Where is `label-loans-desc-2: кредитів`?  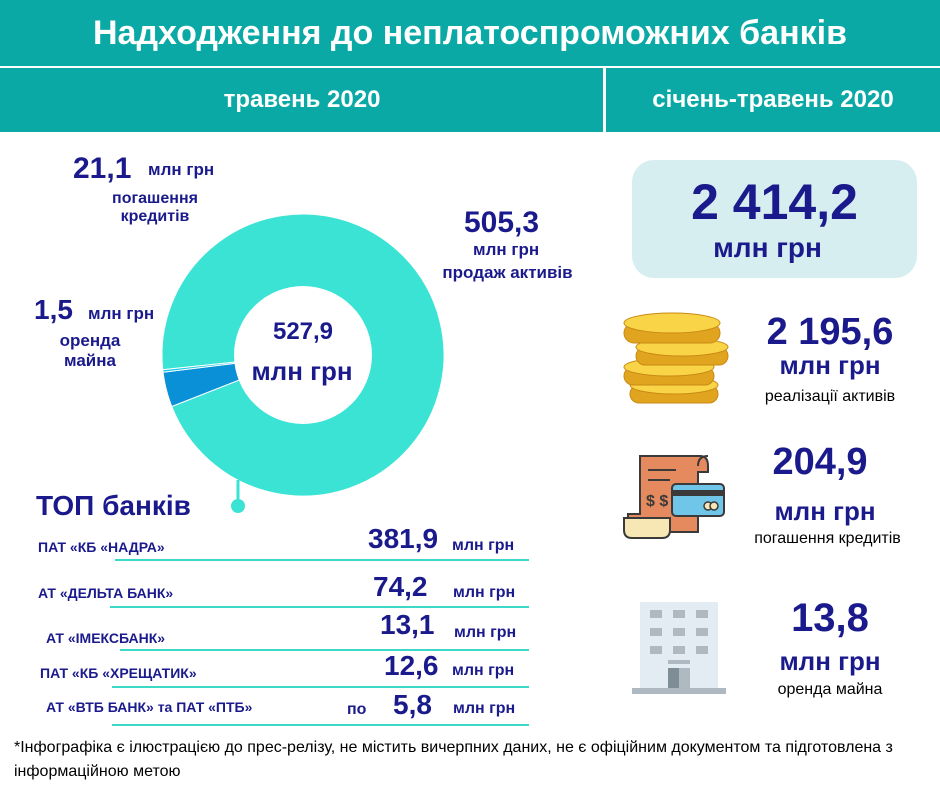 label-loans-desc-2: кредитів is located at coordinates (155, 216).